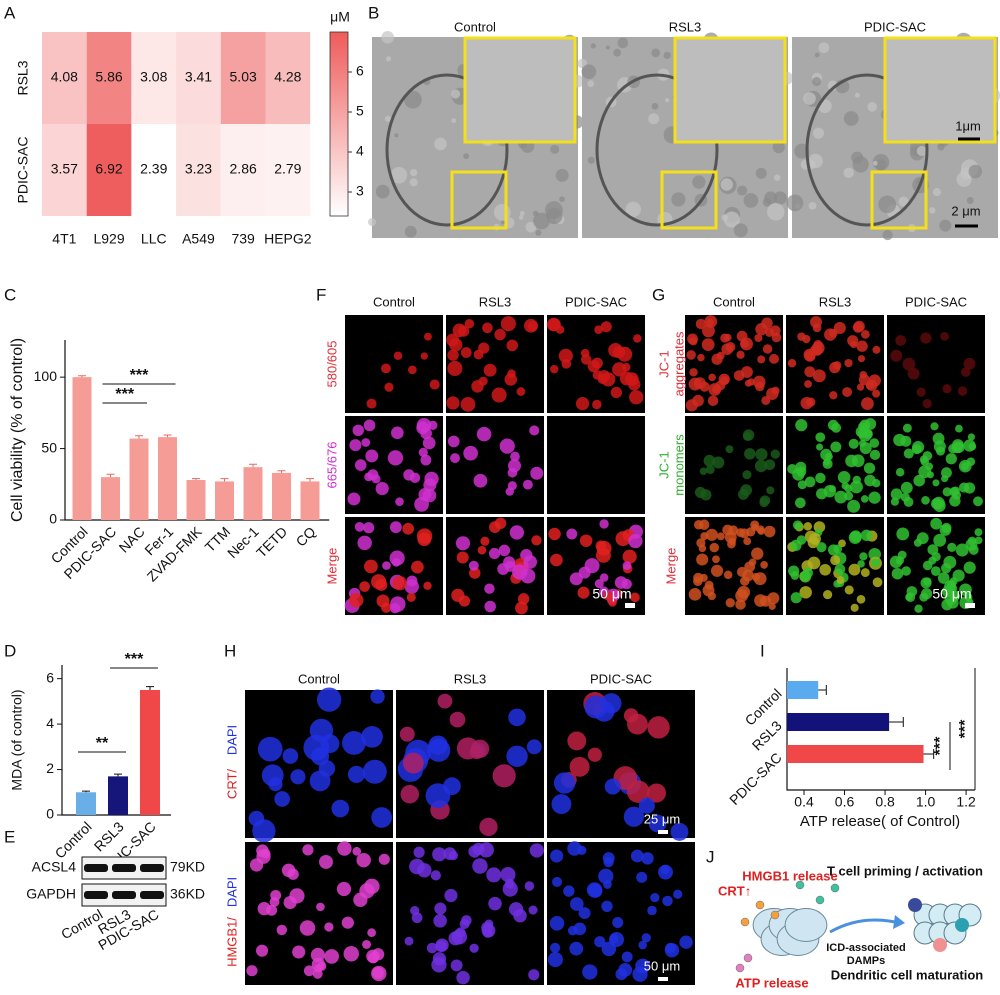  I want to click on heat-cell, so click(109, 78).